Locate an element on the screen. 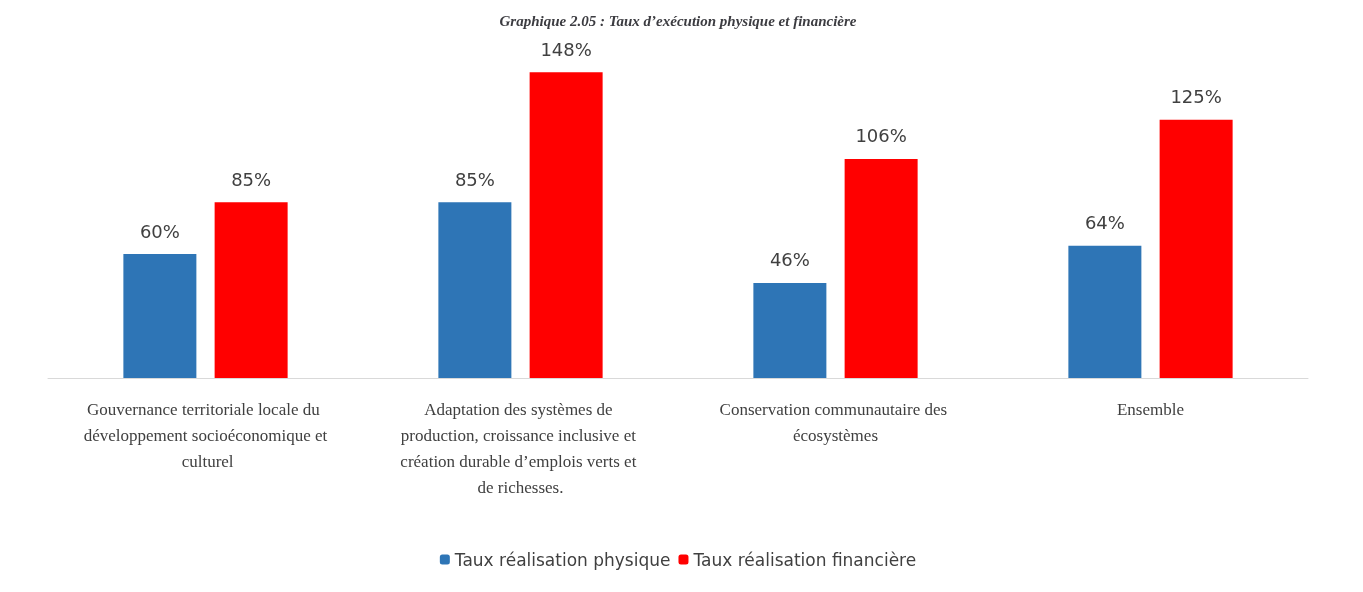 This screenshot has height=592, width=1363. x-tick-label: Adaptation des systèmes de production, croissance inclusive et création durable d’emplois verts et de richesses. is located at coordinates (520, 448).